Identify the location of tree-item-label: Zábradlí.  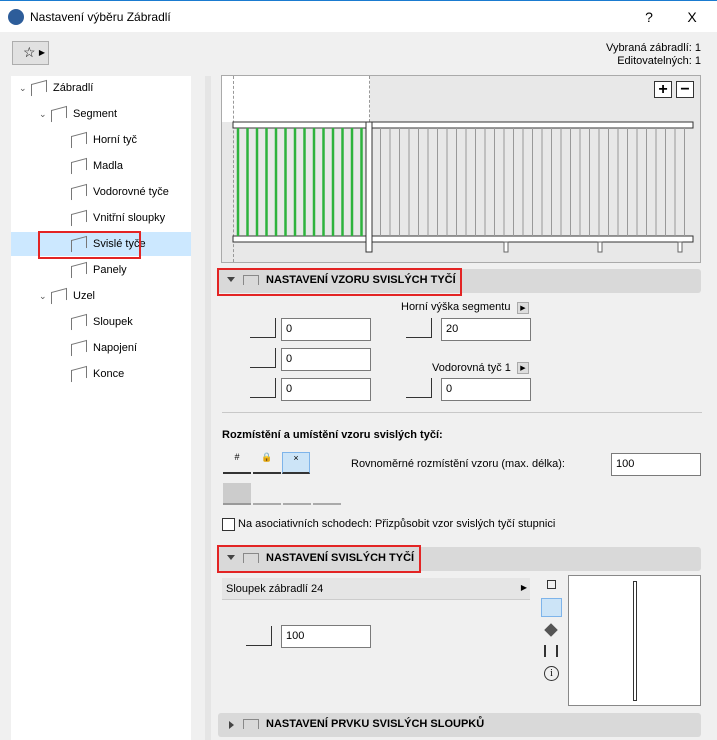
(73, 88).